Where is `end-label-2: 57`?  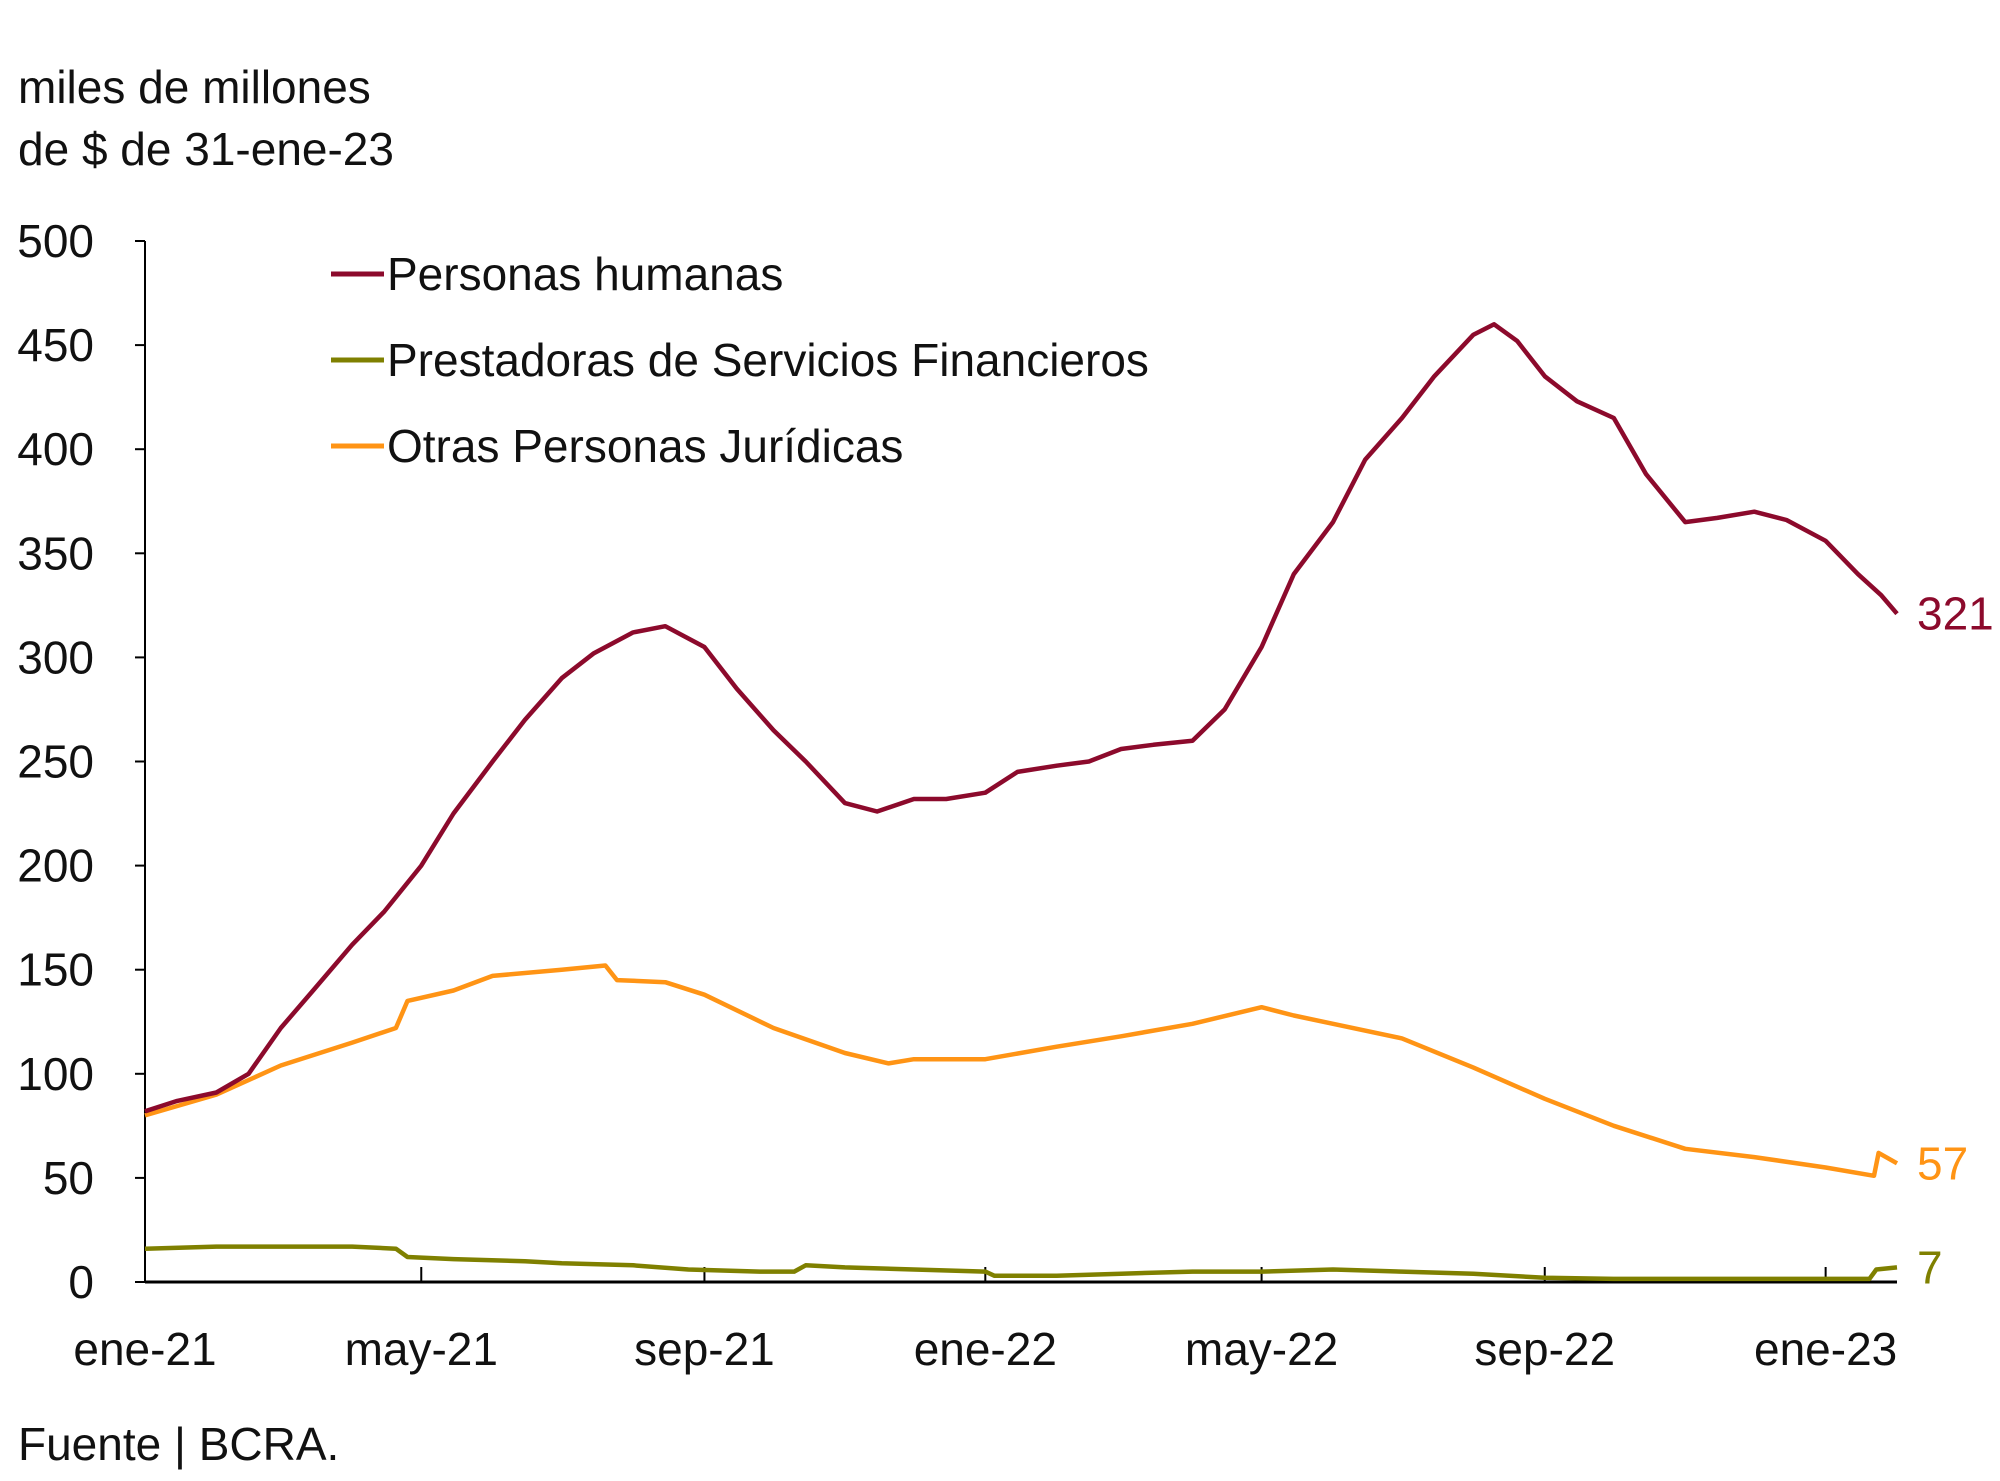
end-label-2: 57 is located at coordinates (1942, 1163).